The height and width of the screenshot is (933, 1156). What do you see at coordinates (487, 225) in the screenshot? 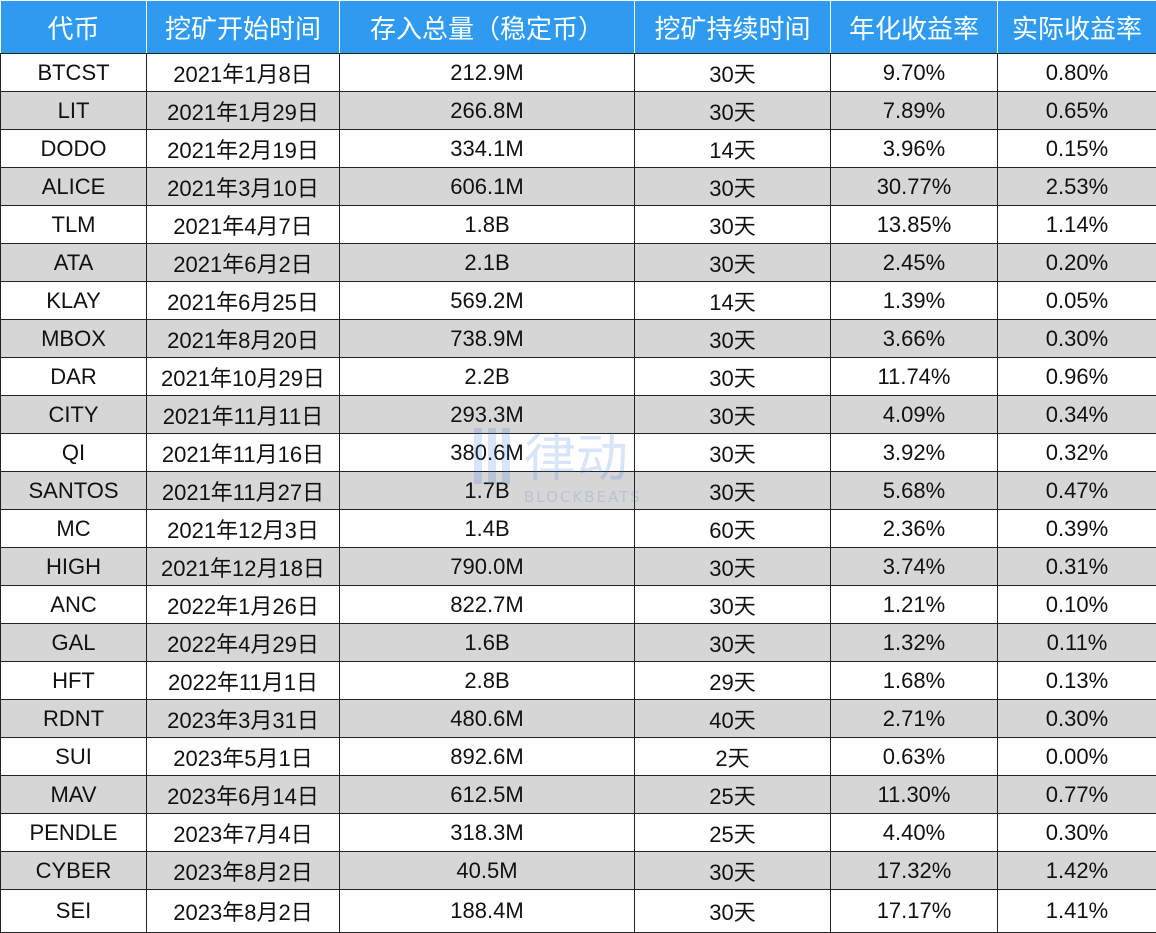
I see `cell-total-deposit: 1.8B` at bounding box center [487, 225].